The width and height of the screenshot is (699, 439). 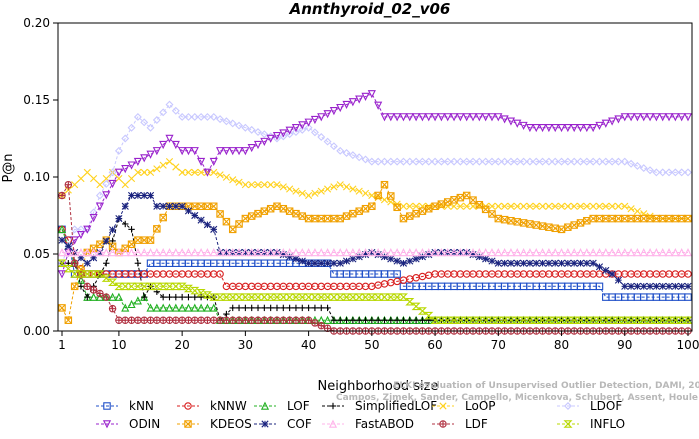 What do you see at coordinates (396, 406) in the screenshot?
I see `legend-label: SimplifiedLOF` at bounding box center [396, 406].